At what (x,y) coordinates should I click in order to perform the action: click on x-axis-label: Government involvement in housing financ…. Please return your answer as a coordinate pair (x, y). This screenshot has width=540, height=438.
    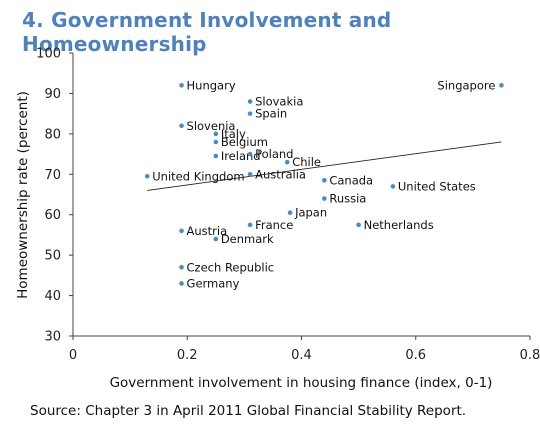
    Looking at the image, I should click on (301, 383).